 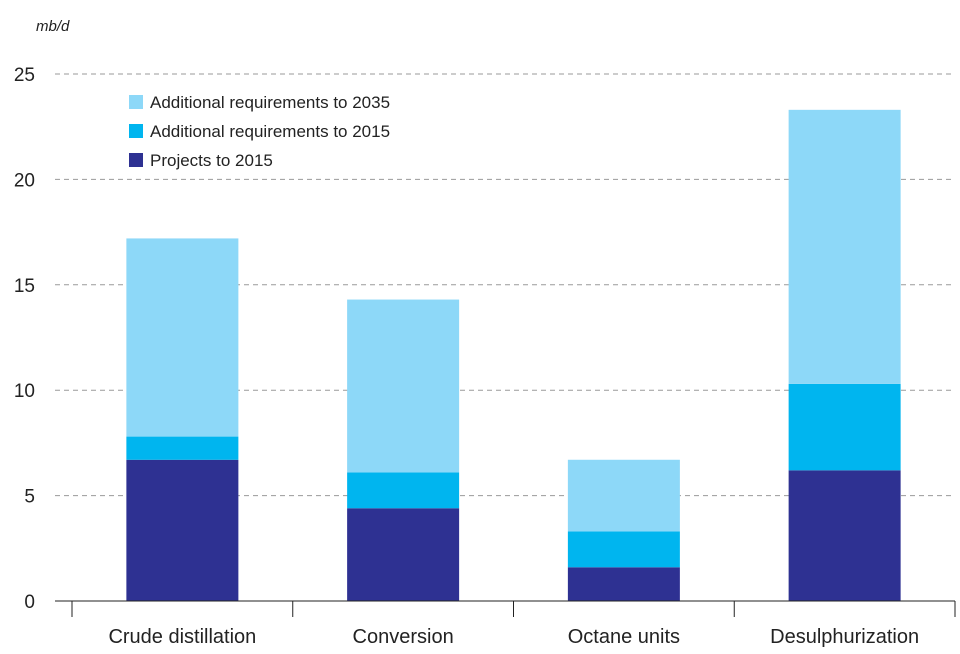 What do you see at coordinates (270, 102) in the screenshot?
I see `legend-label: Additional requirements to 2035` at bounding box center [270, 102].